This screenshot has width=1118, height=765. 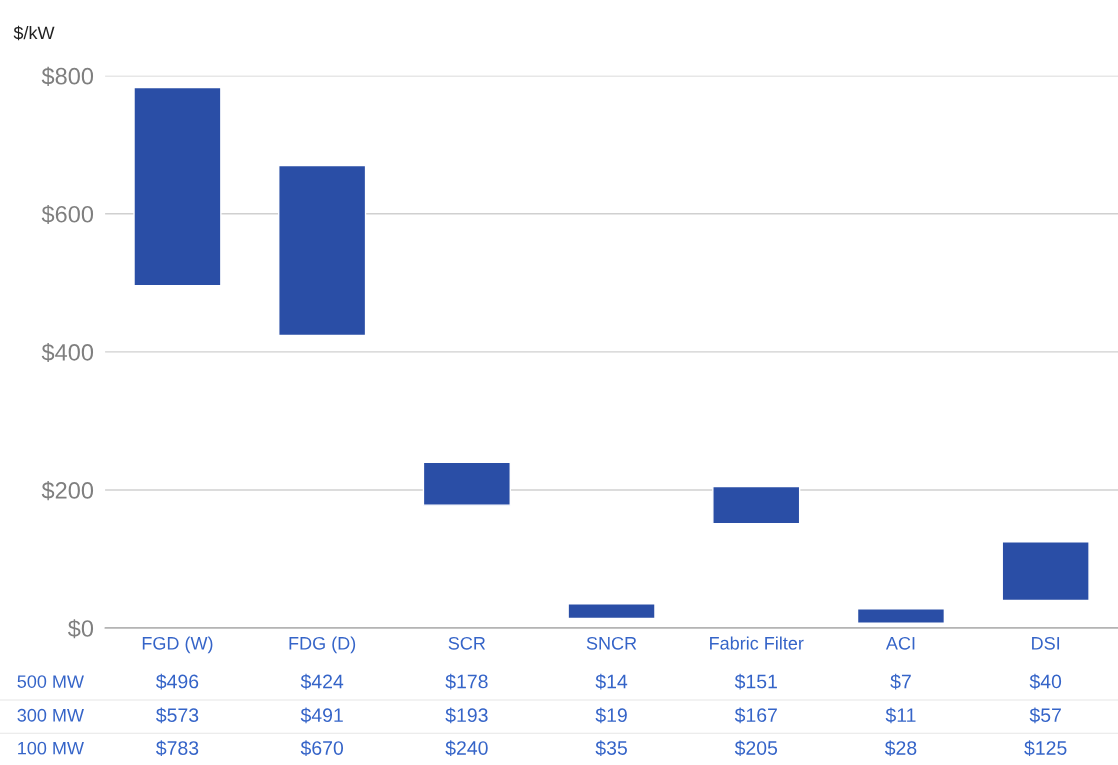 What do you see at coordinates (177, 748) in the screenshot?
I see `text: $783` at bounding box center [177, 748].